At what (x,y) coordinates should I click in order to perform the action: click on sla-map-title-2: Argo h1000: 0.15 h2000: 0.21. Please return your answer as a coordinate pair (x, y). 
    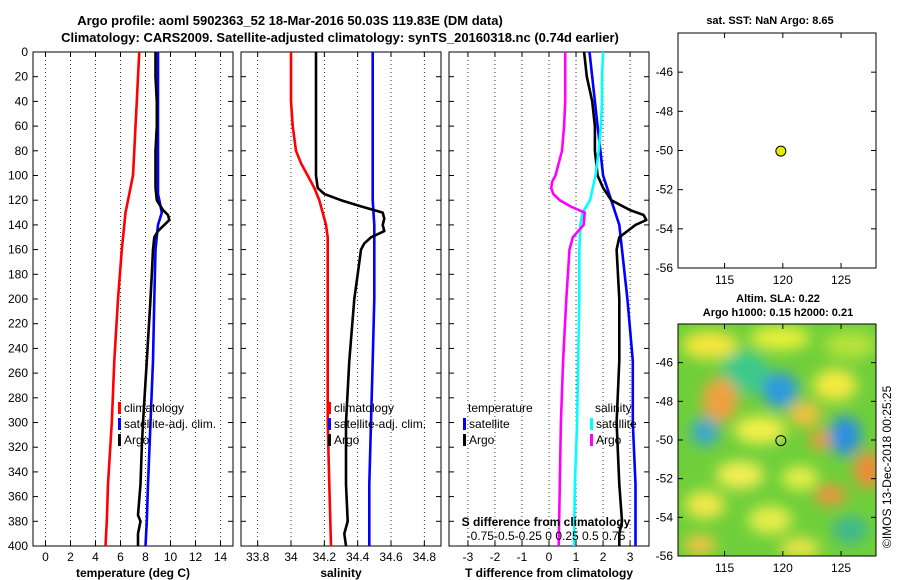
    Looking at the image, I should click on (778, 313).